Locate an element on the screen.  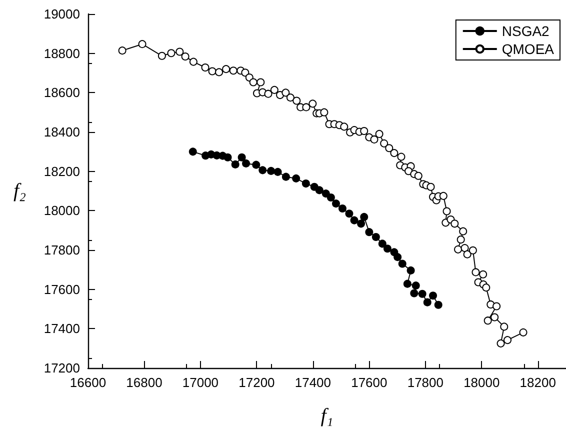
legend-label: QMOEA is located at coordinates (528, 49).